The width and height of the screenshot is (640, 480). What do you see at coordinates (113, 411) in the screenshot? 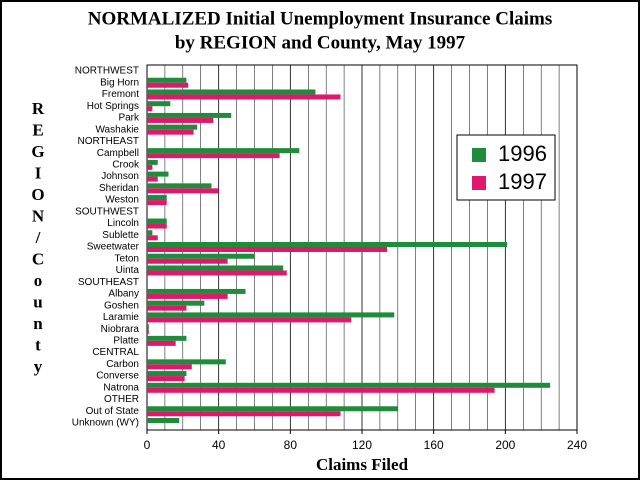
I see `y-tick-label: Out of State` at bounding box center [113, 411].